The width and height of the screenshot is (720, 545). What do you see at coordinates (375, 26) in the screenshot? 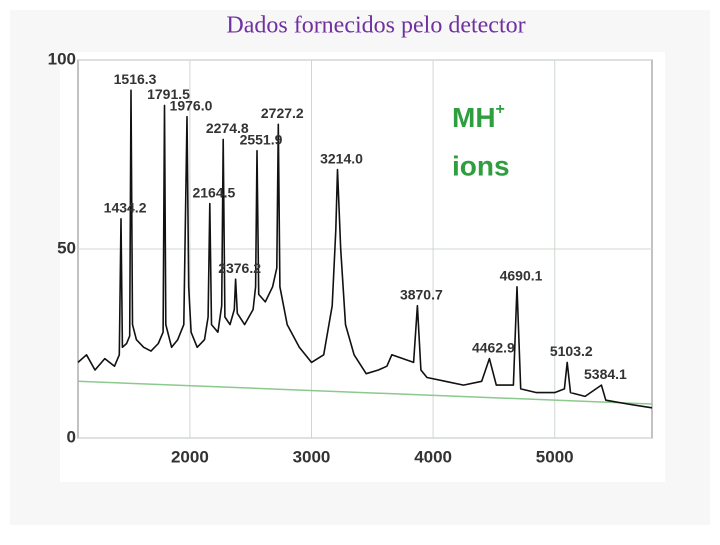
I see `slide-title: Dados fornecidos pelo detector` at bounding box center [375, 26].